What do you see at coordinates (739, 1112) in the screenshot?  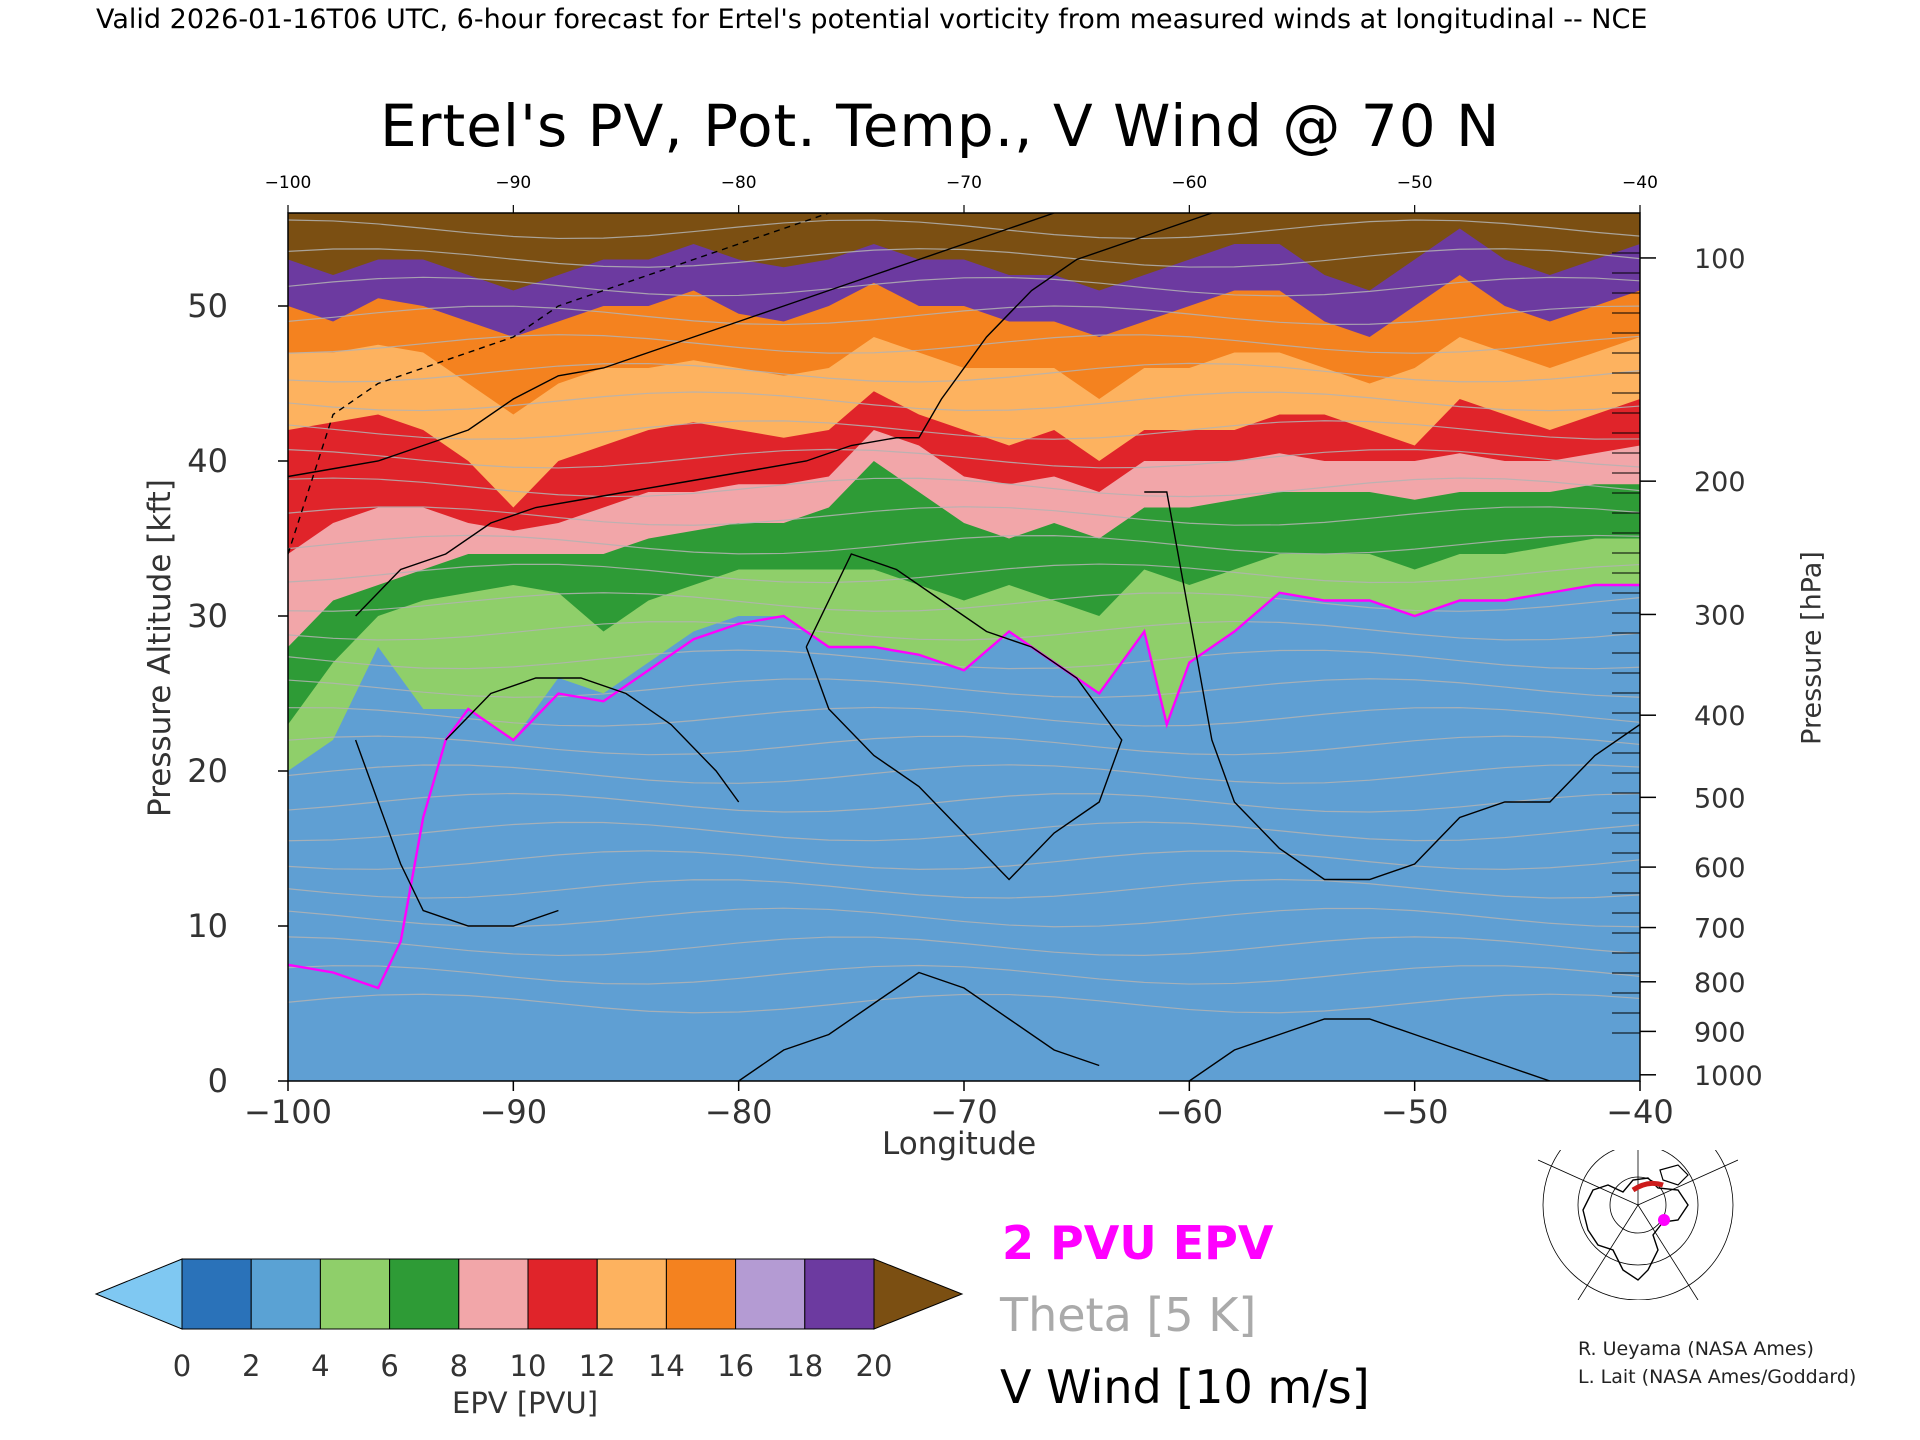 I see `x-tick-label: −80` at bounding box center [739, 1112].